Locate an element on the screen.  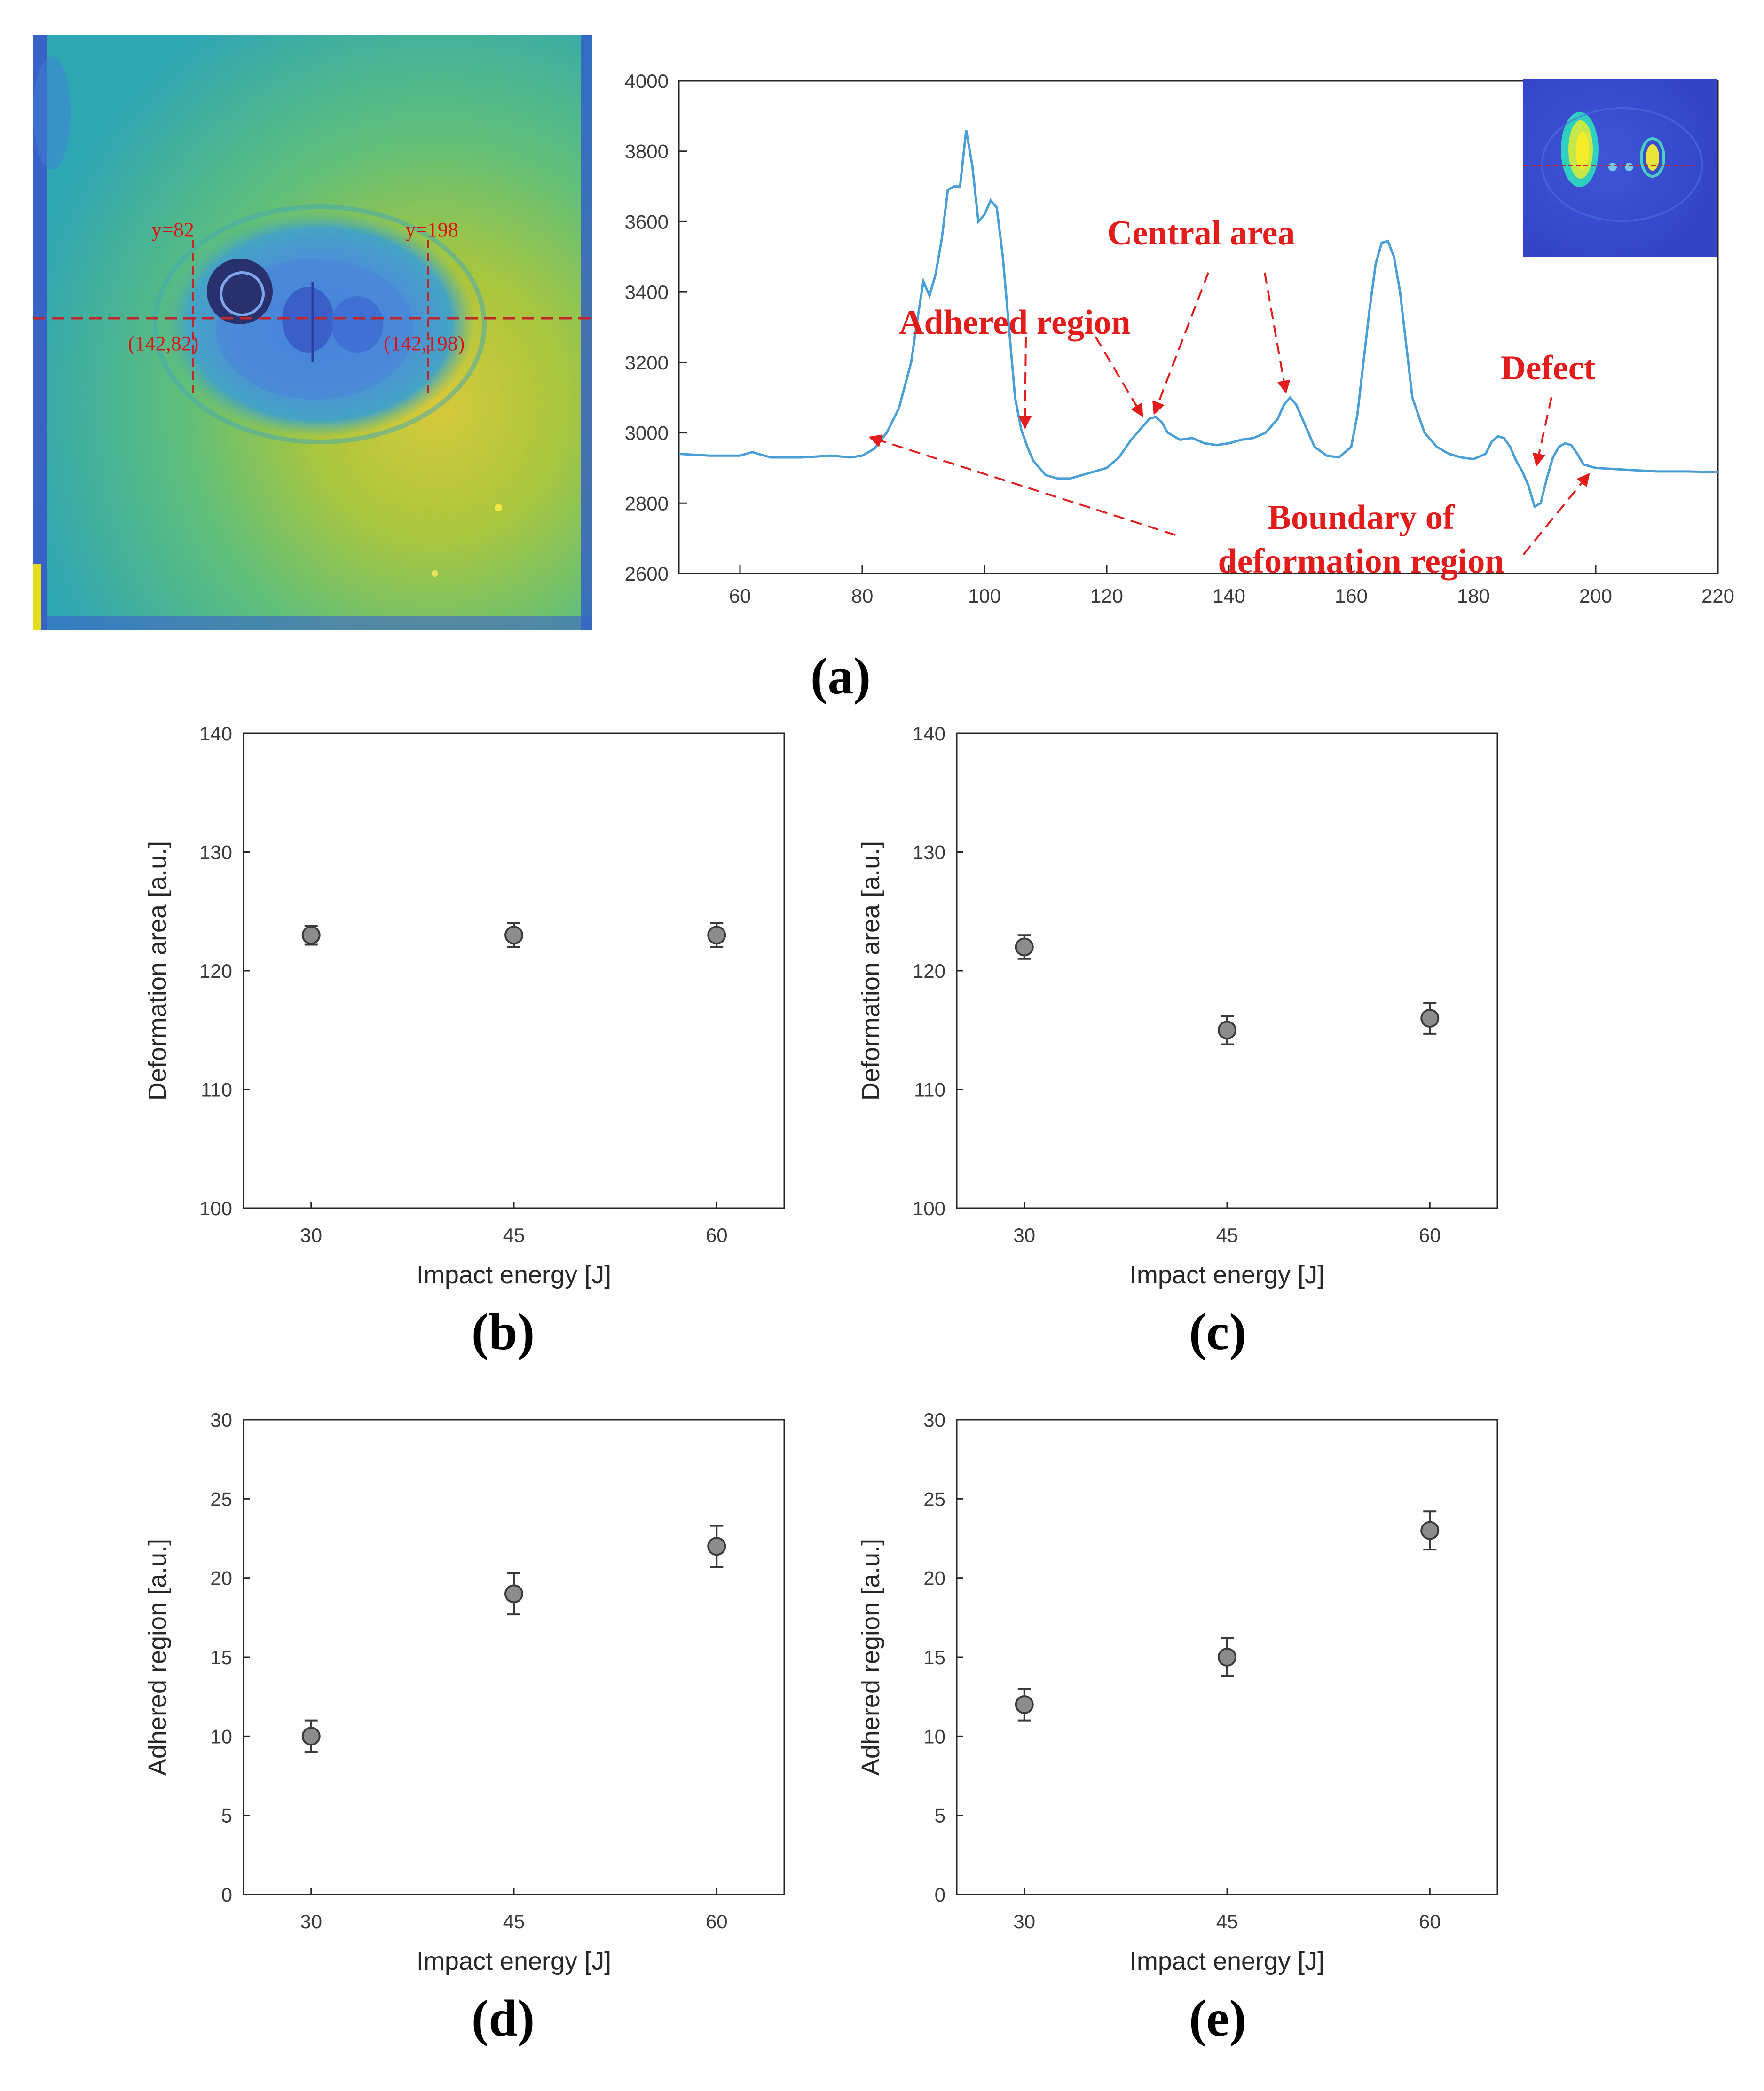
label-y82: y=82 is located at coordinates (173, 230).